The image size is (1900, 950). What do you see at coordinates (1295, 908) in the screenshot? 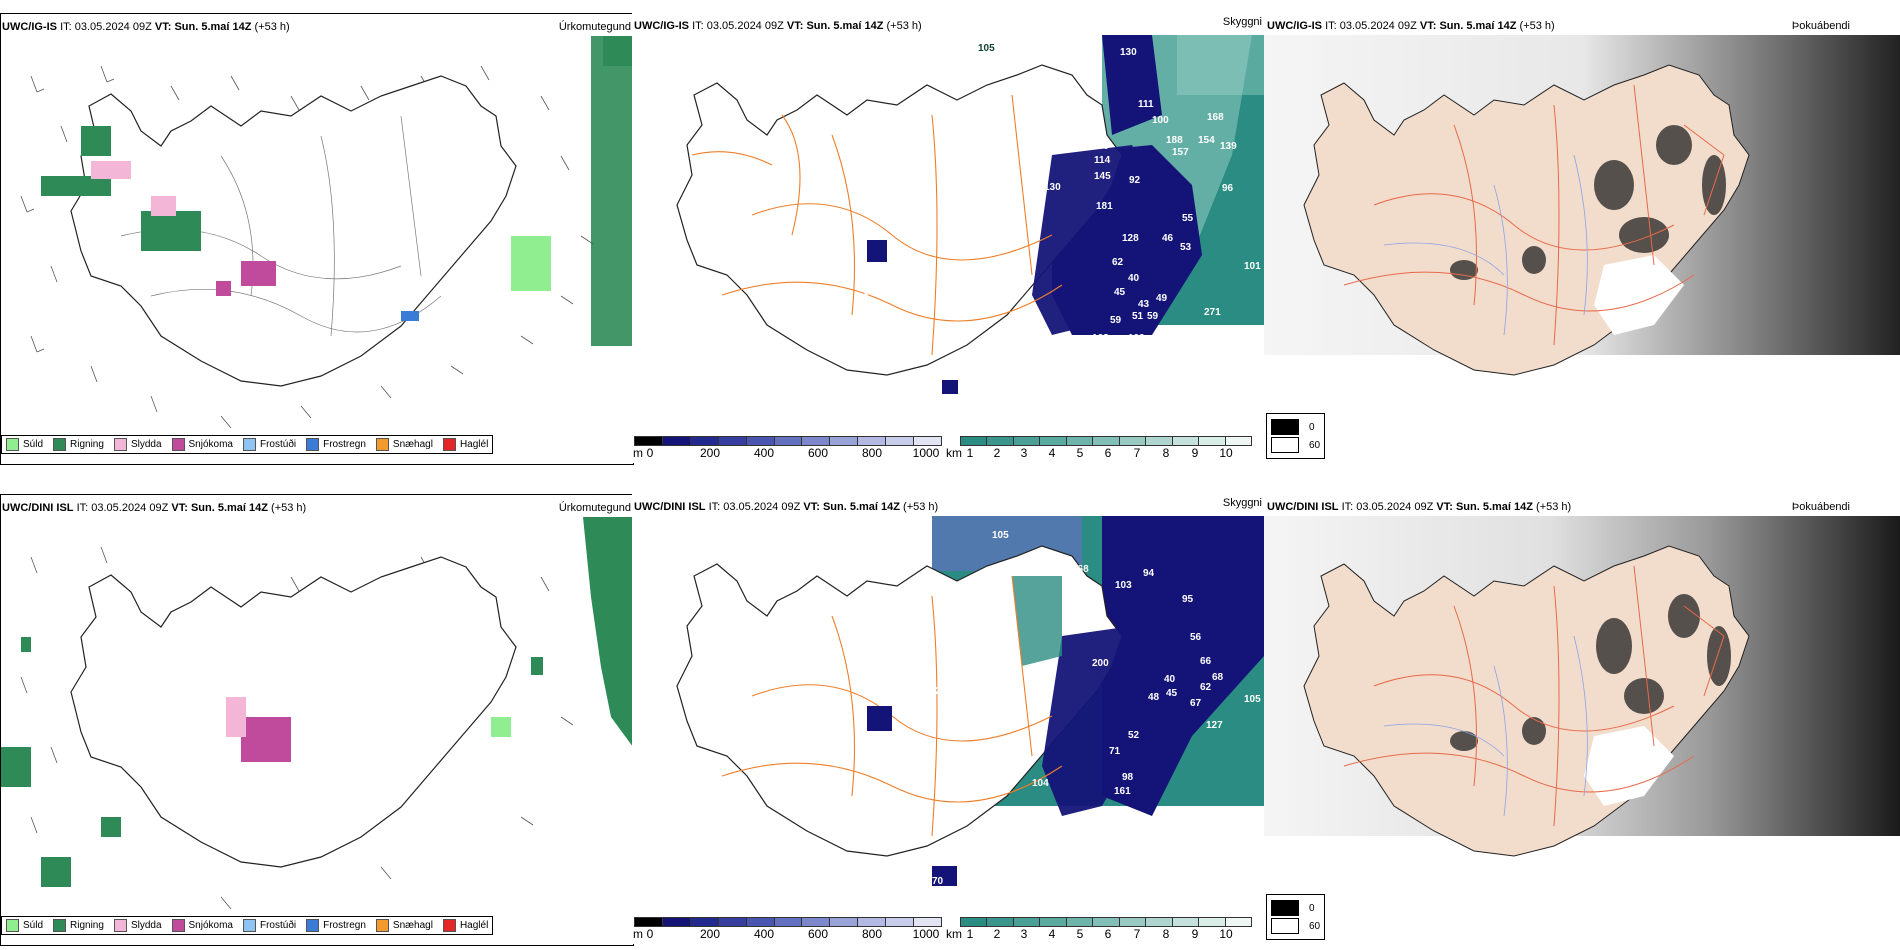
I see `legend-item: 0` at bounding box center [1295, 908].